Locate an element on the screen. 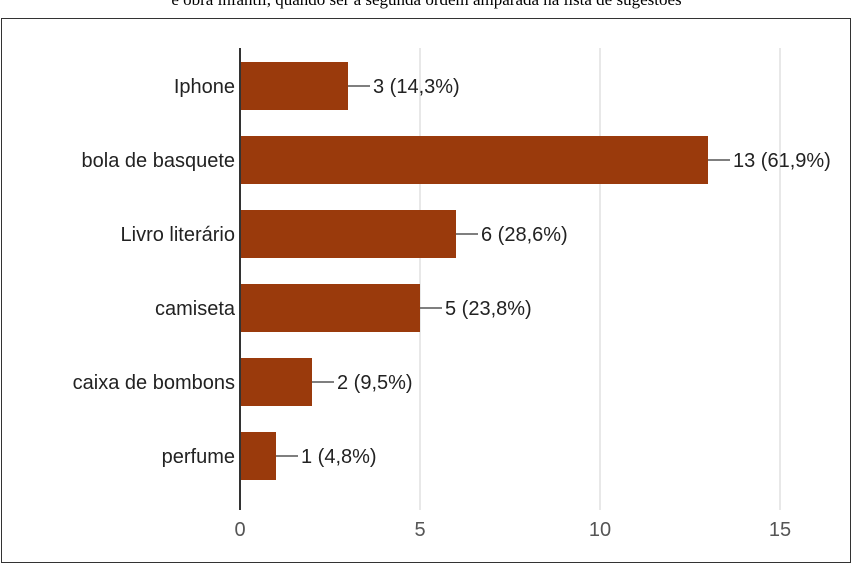 This screenshot has height=563, width=853. category-label: Livro literário is located at coordinates (178, 235).